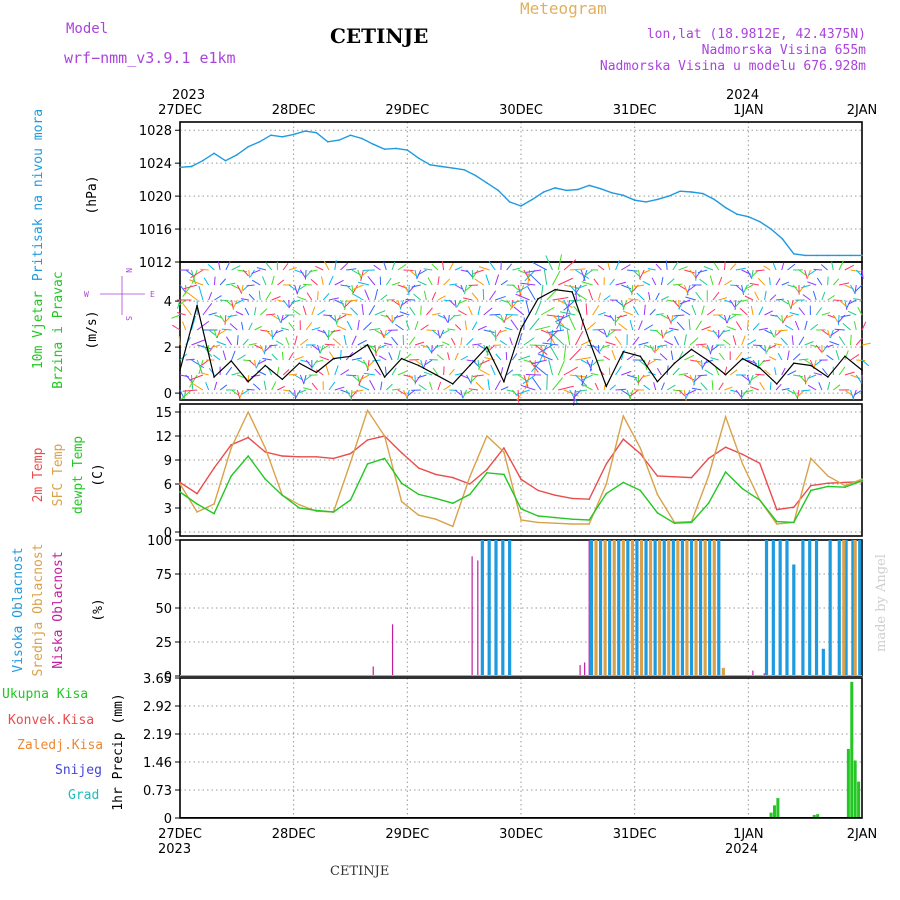 This screenshot has width=900, height=900. What do you see at coordinates (379, 36) in the screenshot?
I see `city-title: CETINJE` at bounding box center [379, 36].